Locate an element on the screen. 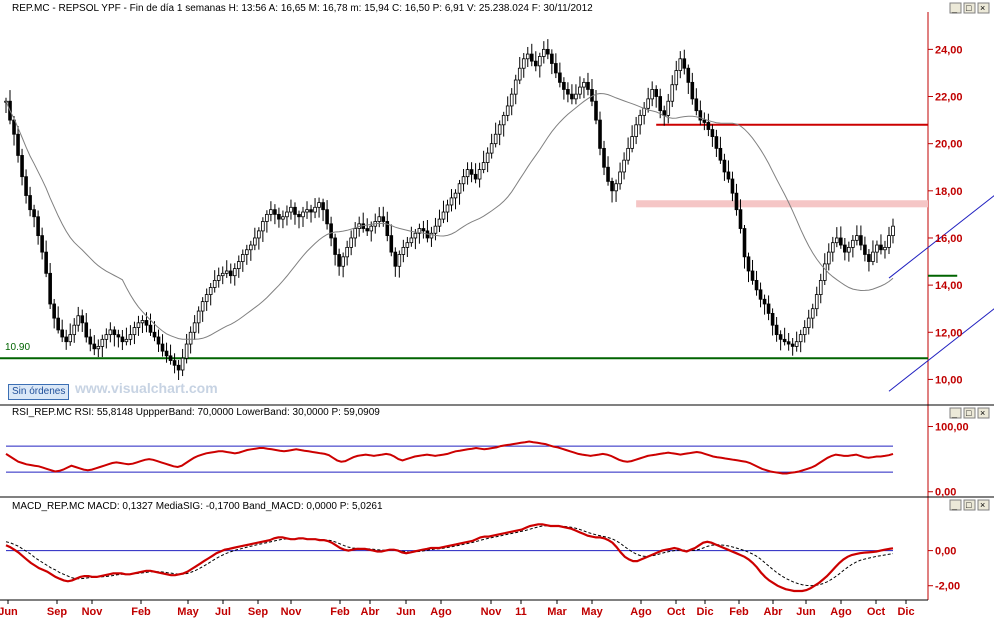 This screenshot has height=618, width=994. price-pane-window-buttons: _ □ × is located at coordinates (969, 8).